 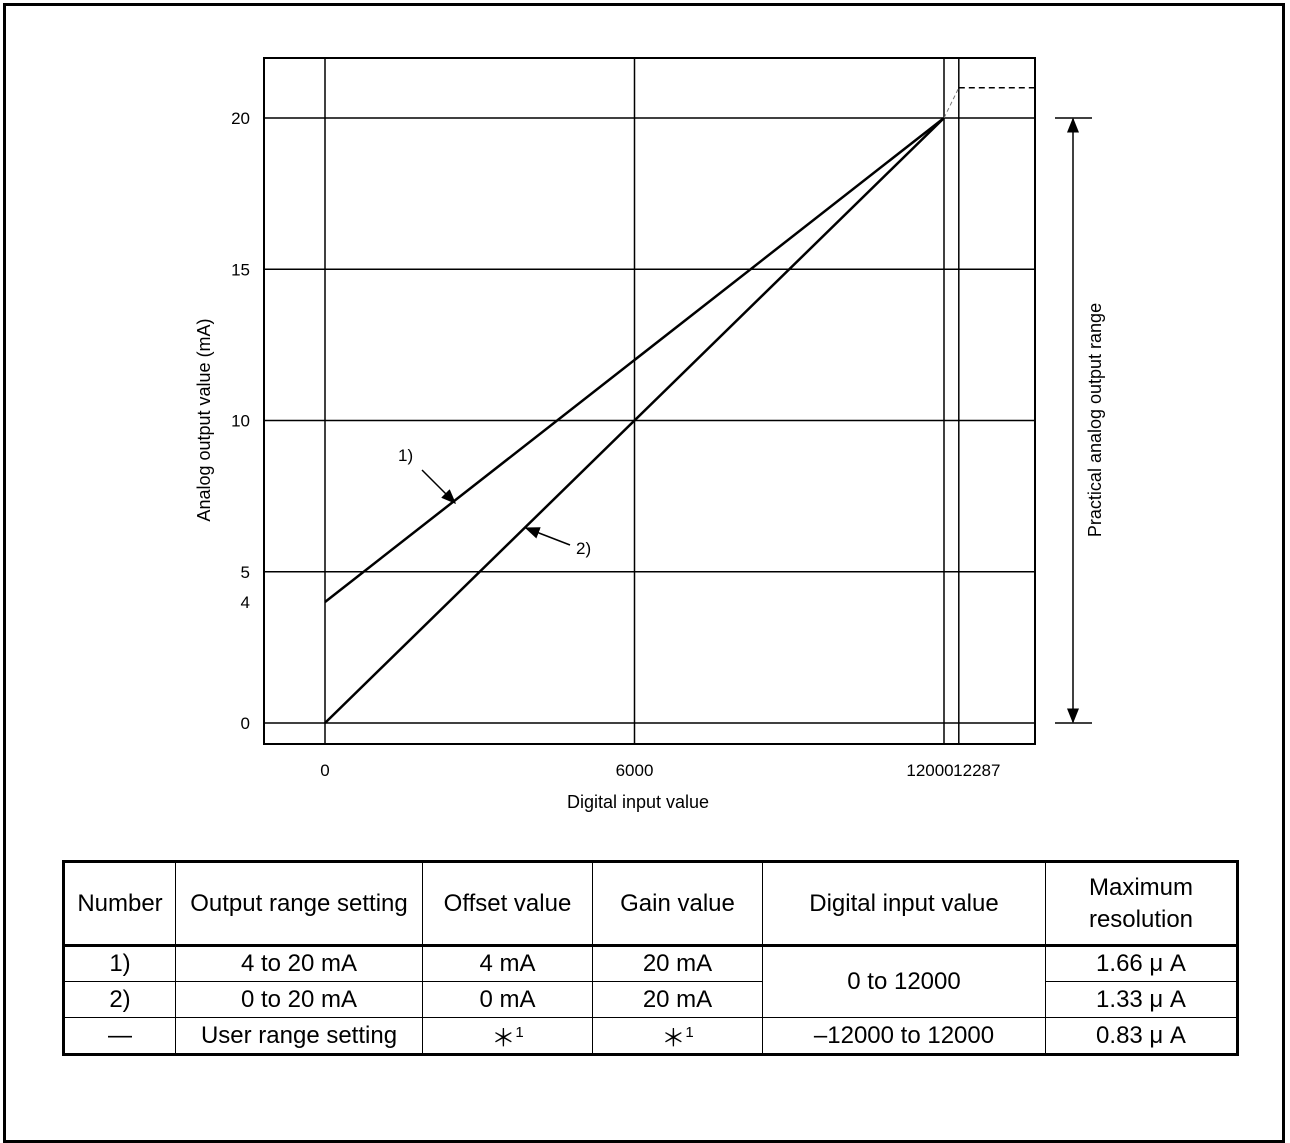 I want to click on cell-gain: ＊1, so click(x=677, y=1036).